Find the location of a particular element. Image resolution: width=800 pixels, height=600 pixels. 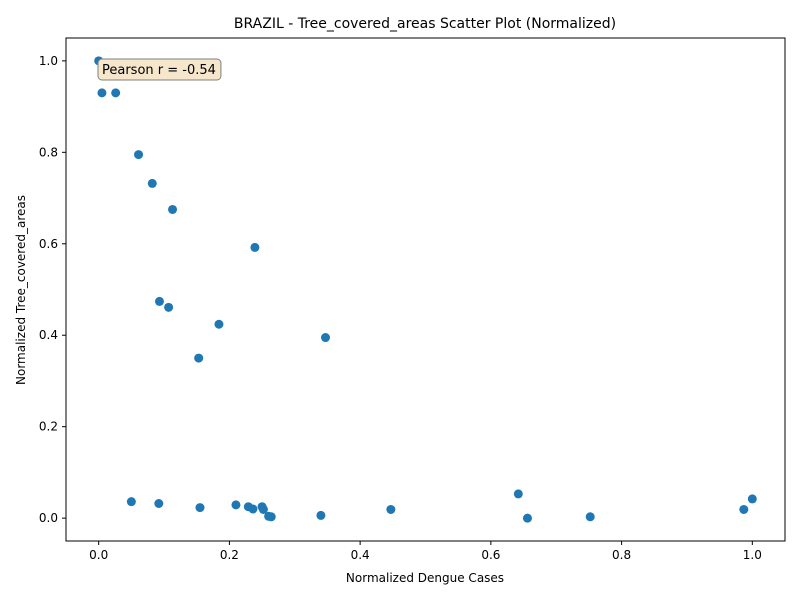

x-tick-label: 0.2 is located at coordinates (229, 555).